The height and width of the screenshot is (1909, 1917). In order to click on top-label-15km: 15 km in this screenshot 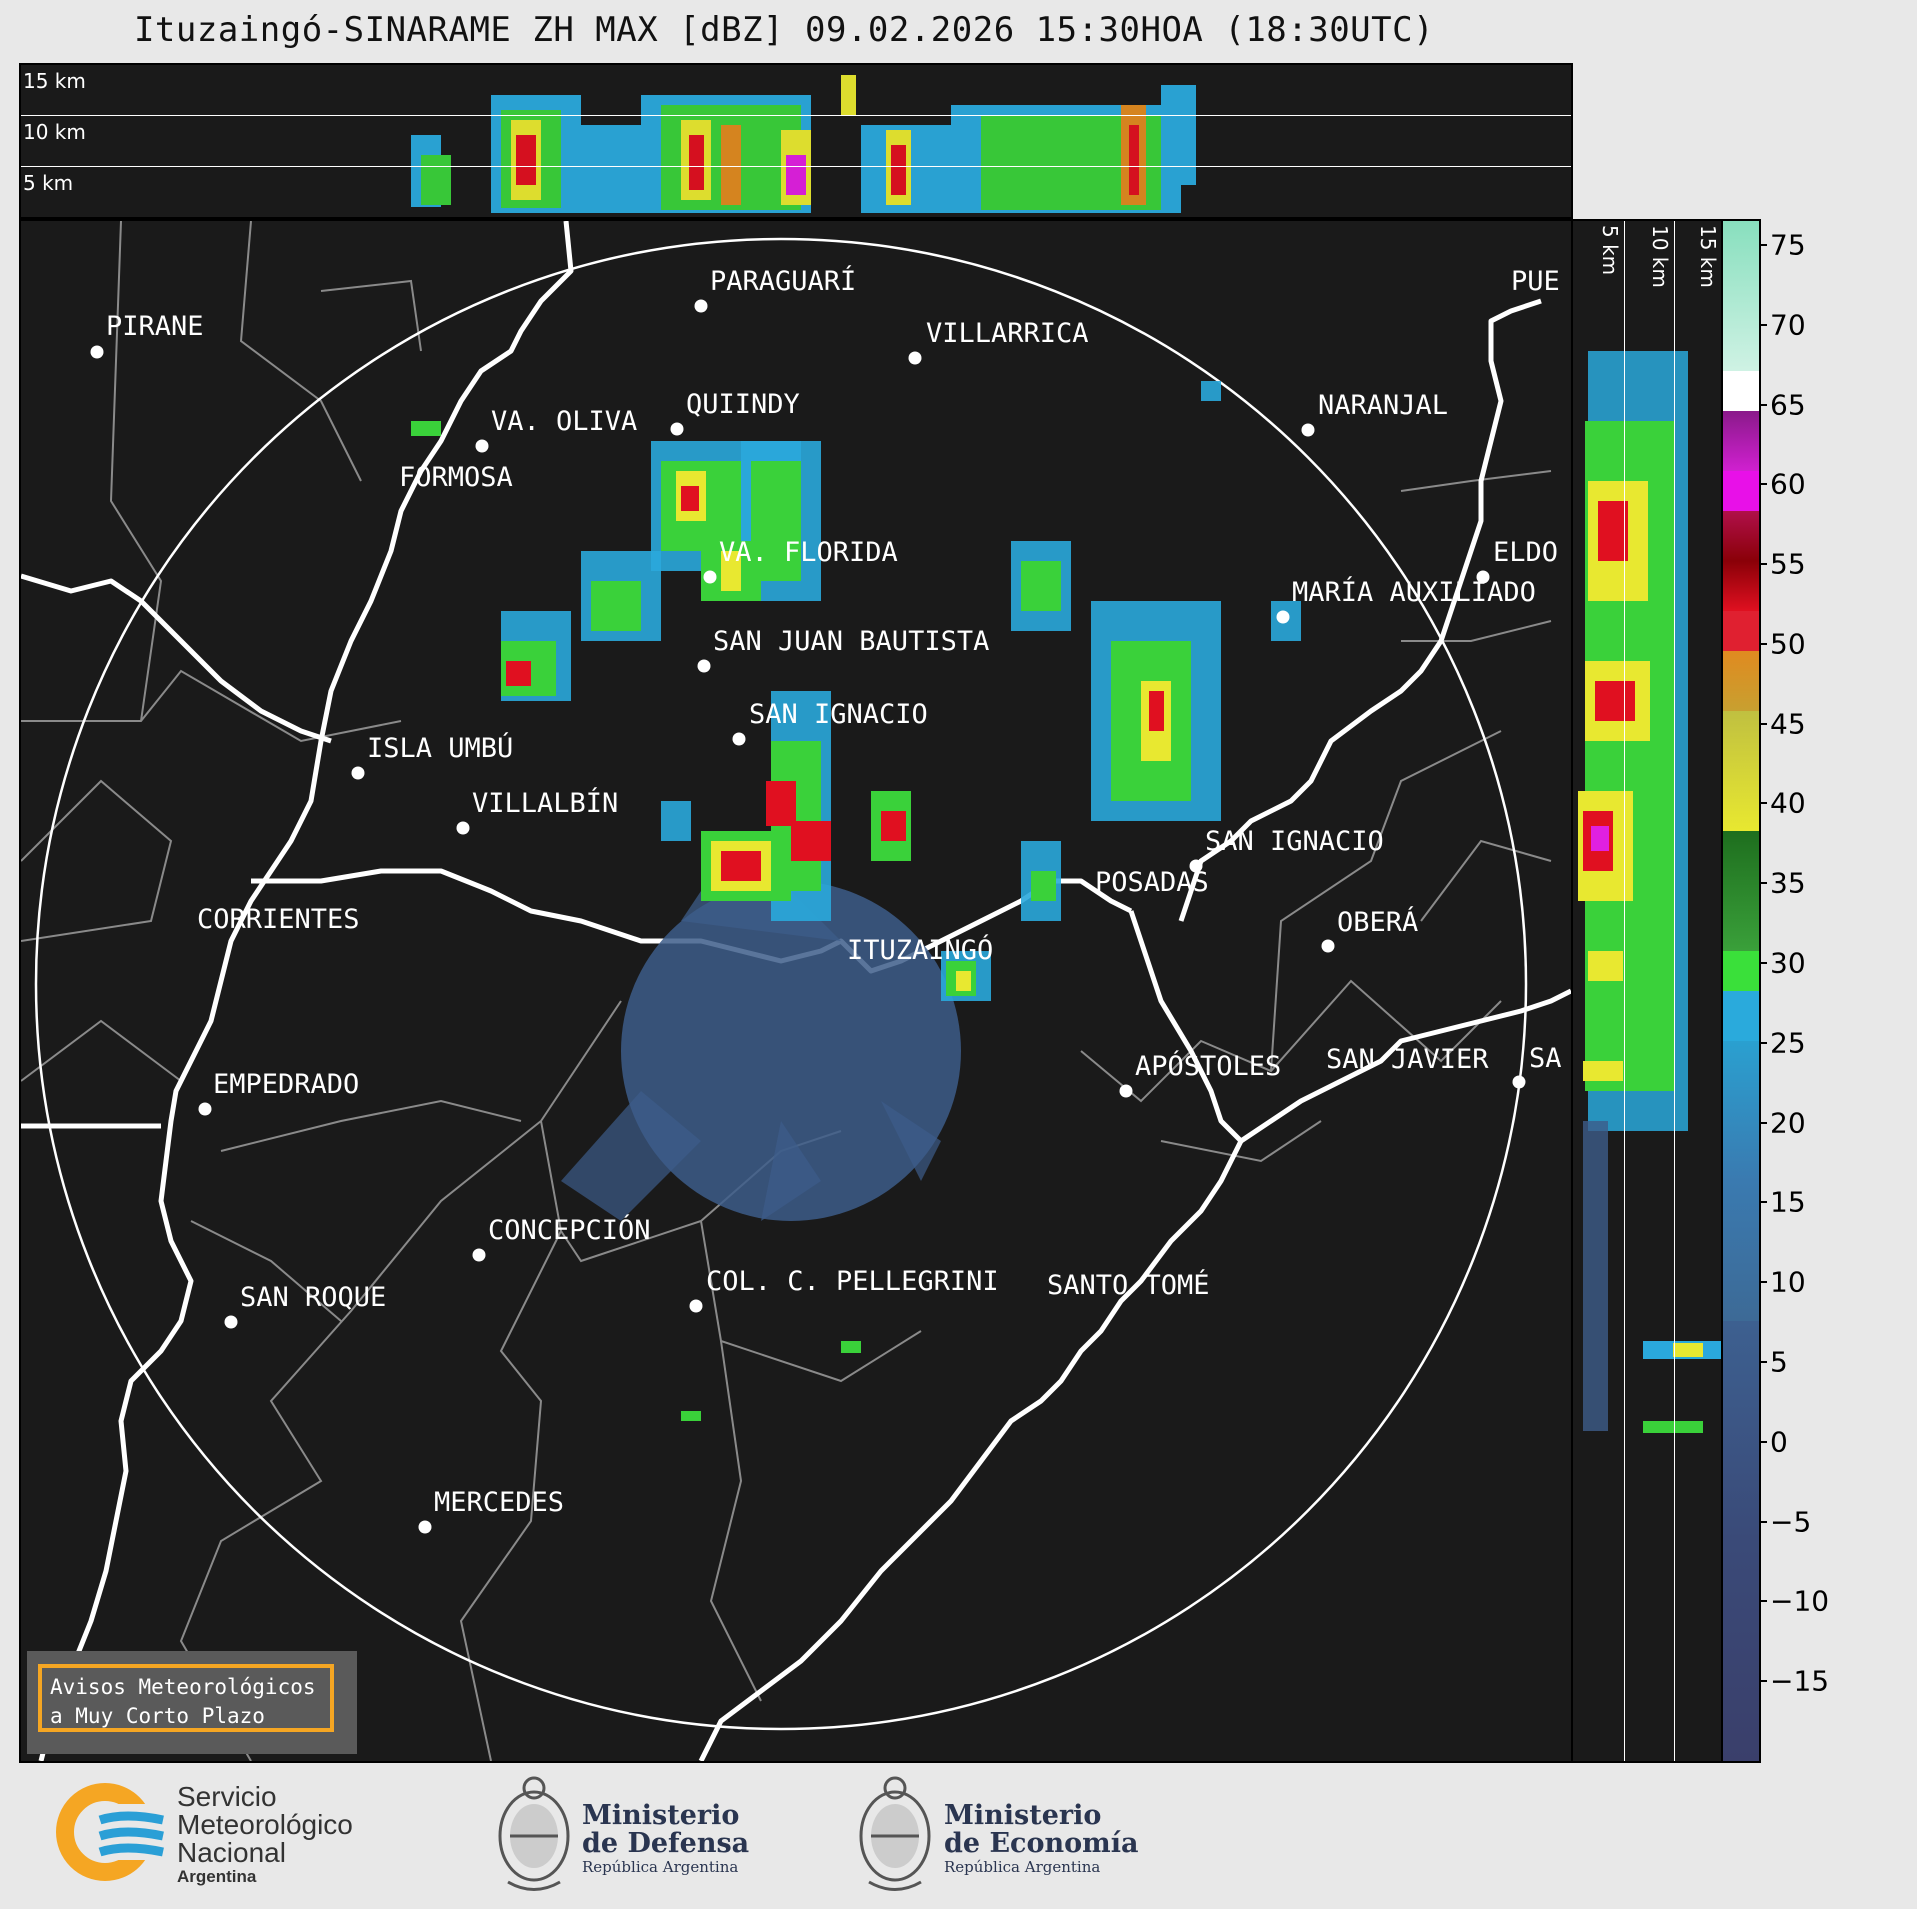, I will do `click(54, 81)`.